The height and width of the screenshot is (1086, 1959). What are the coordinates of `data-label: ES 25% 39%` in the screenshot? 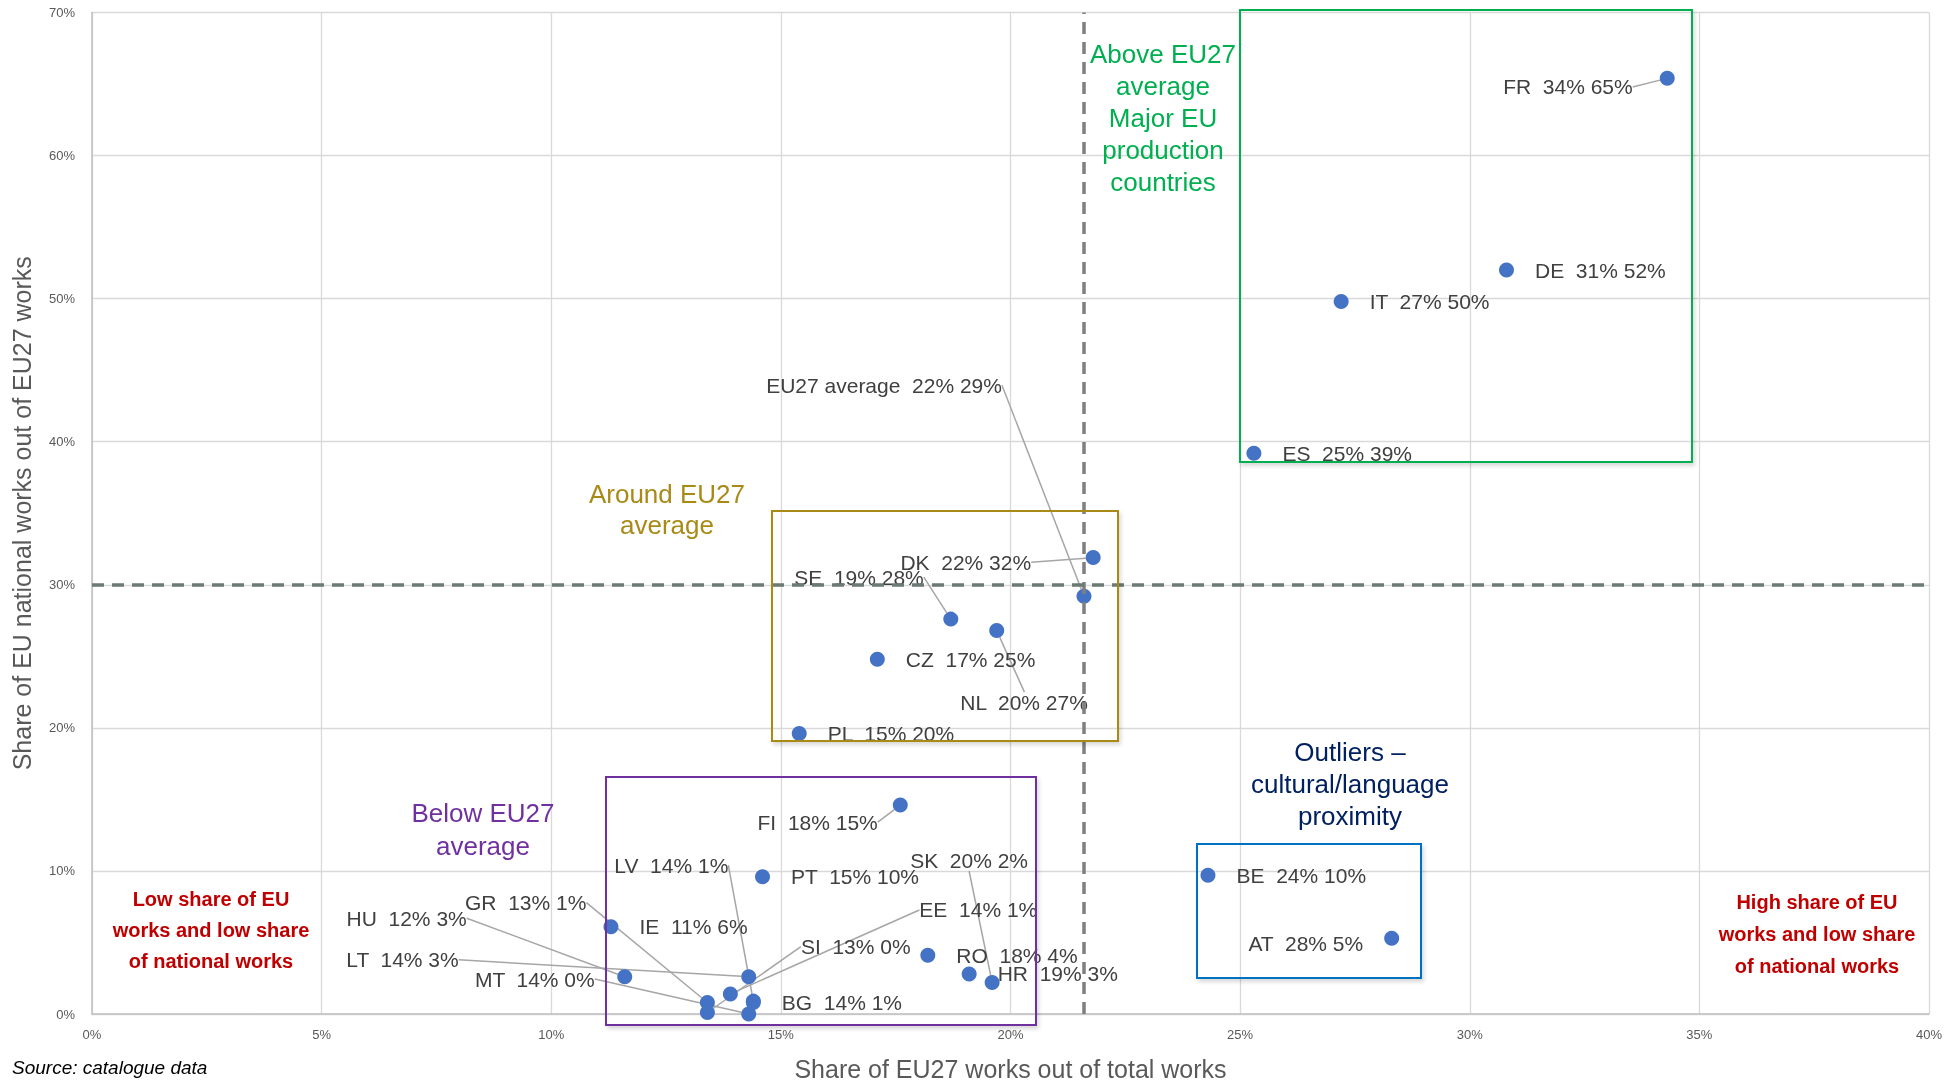 It's located at (1347, 453).